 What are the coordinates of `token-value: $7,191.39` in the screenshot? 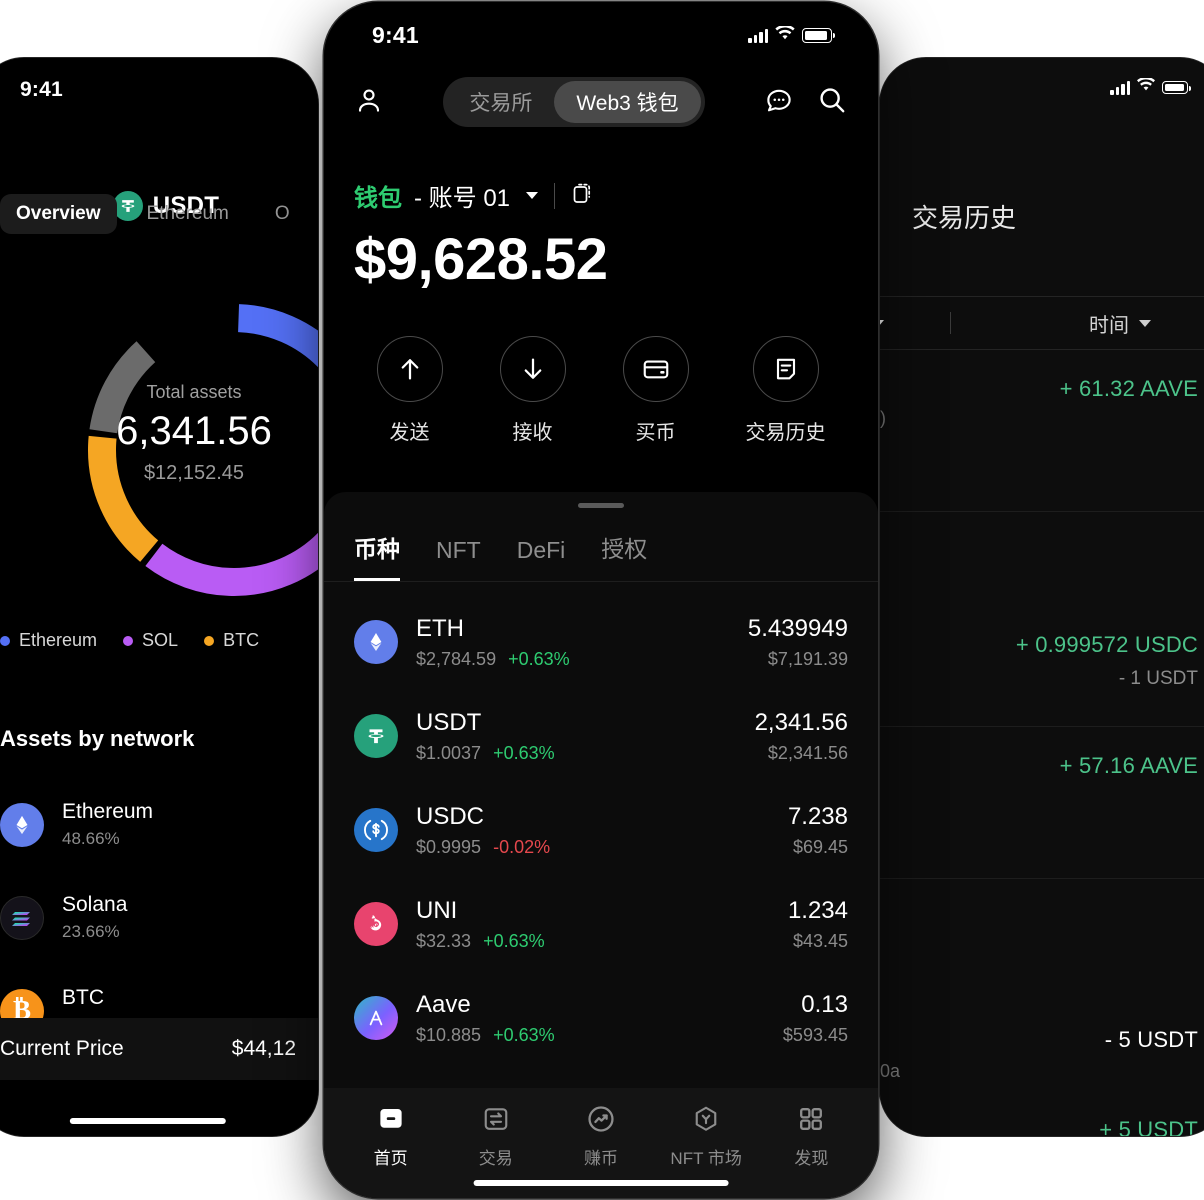 It's located at (807, 658).